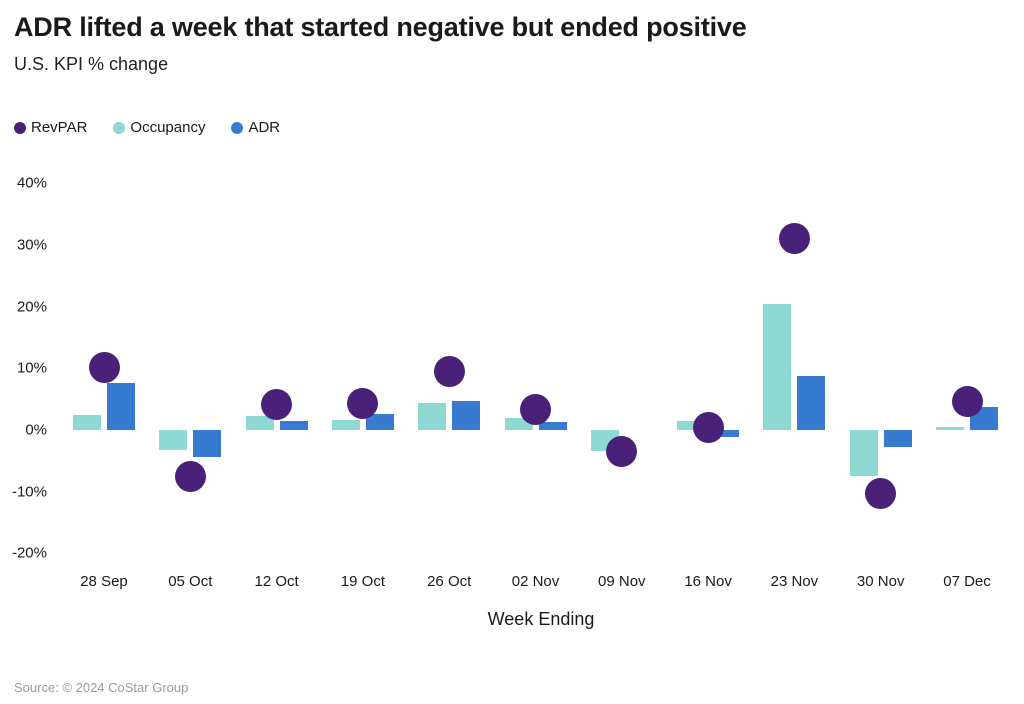 The width and height of the screenshot is (1024, 704). I want to click on chart-subtitle: U.S. KPI % change, so click(91, 64).